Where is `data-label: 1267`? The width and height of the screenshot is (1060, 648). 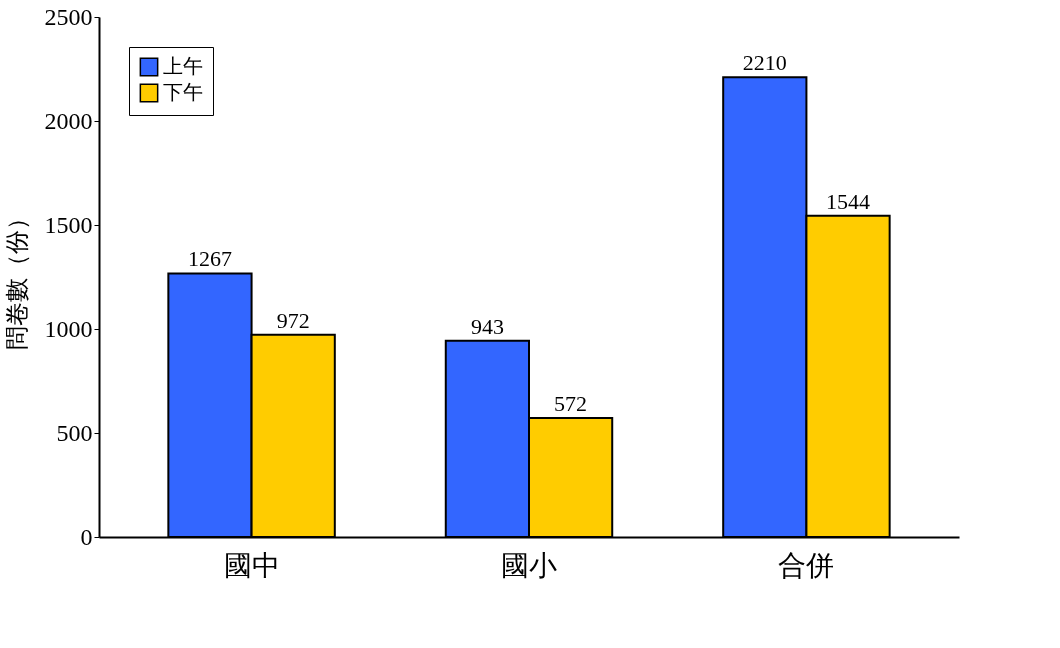 data-label: 1267 is located at coordinates (209, 259).